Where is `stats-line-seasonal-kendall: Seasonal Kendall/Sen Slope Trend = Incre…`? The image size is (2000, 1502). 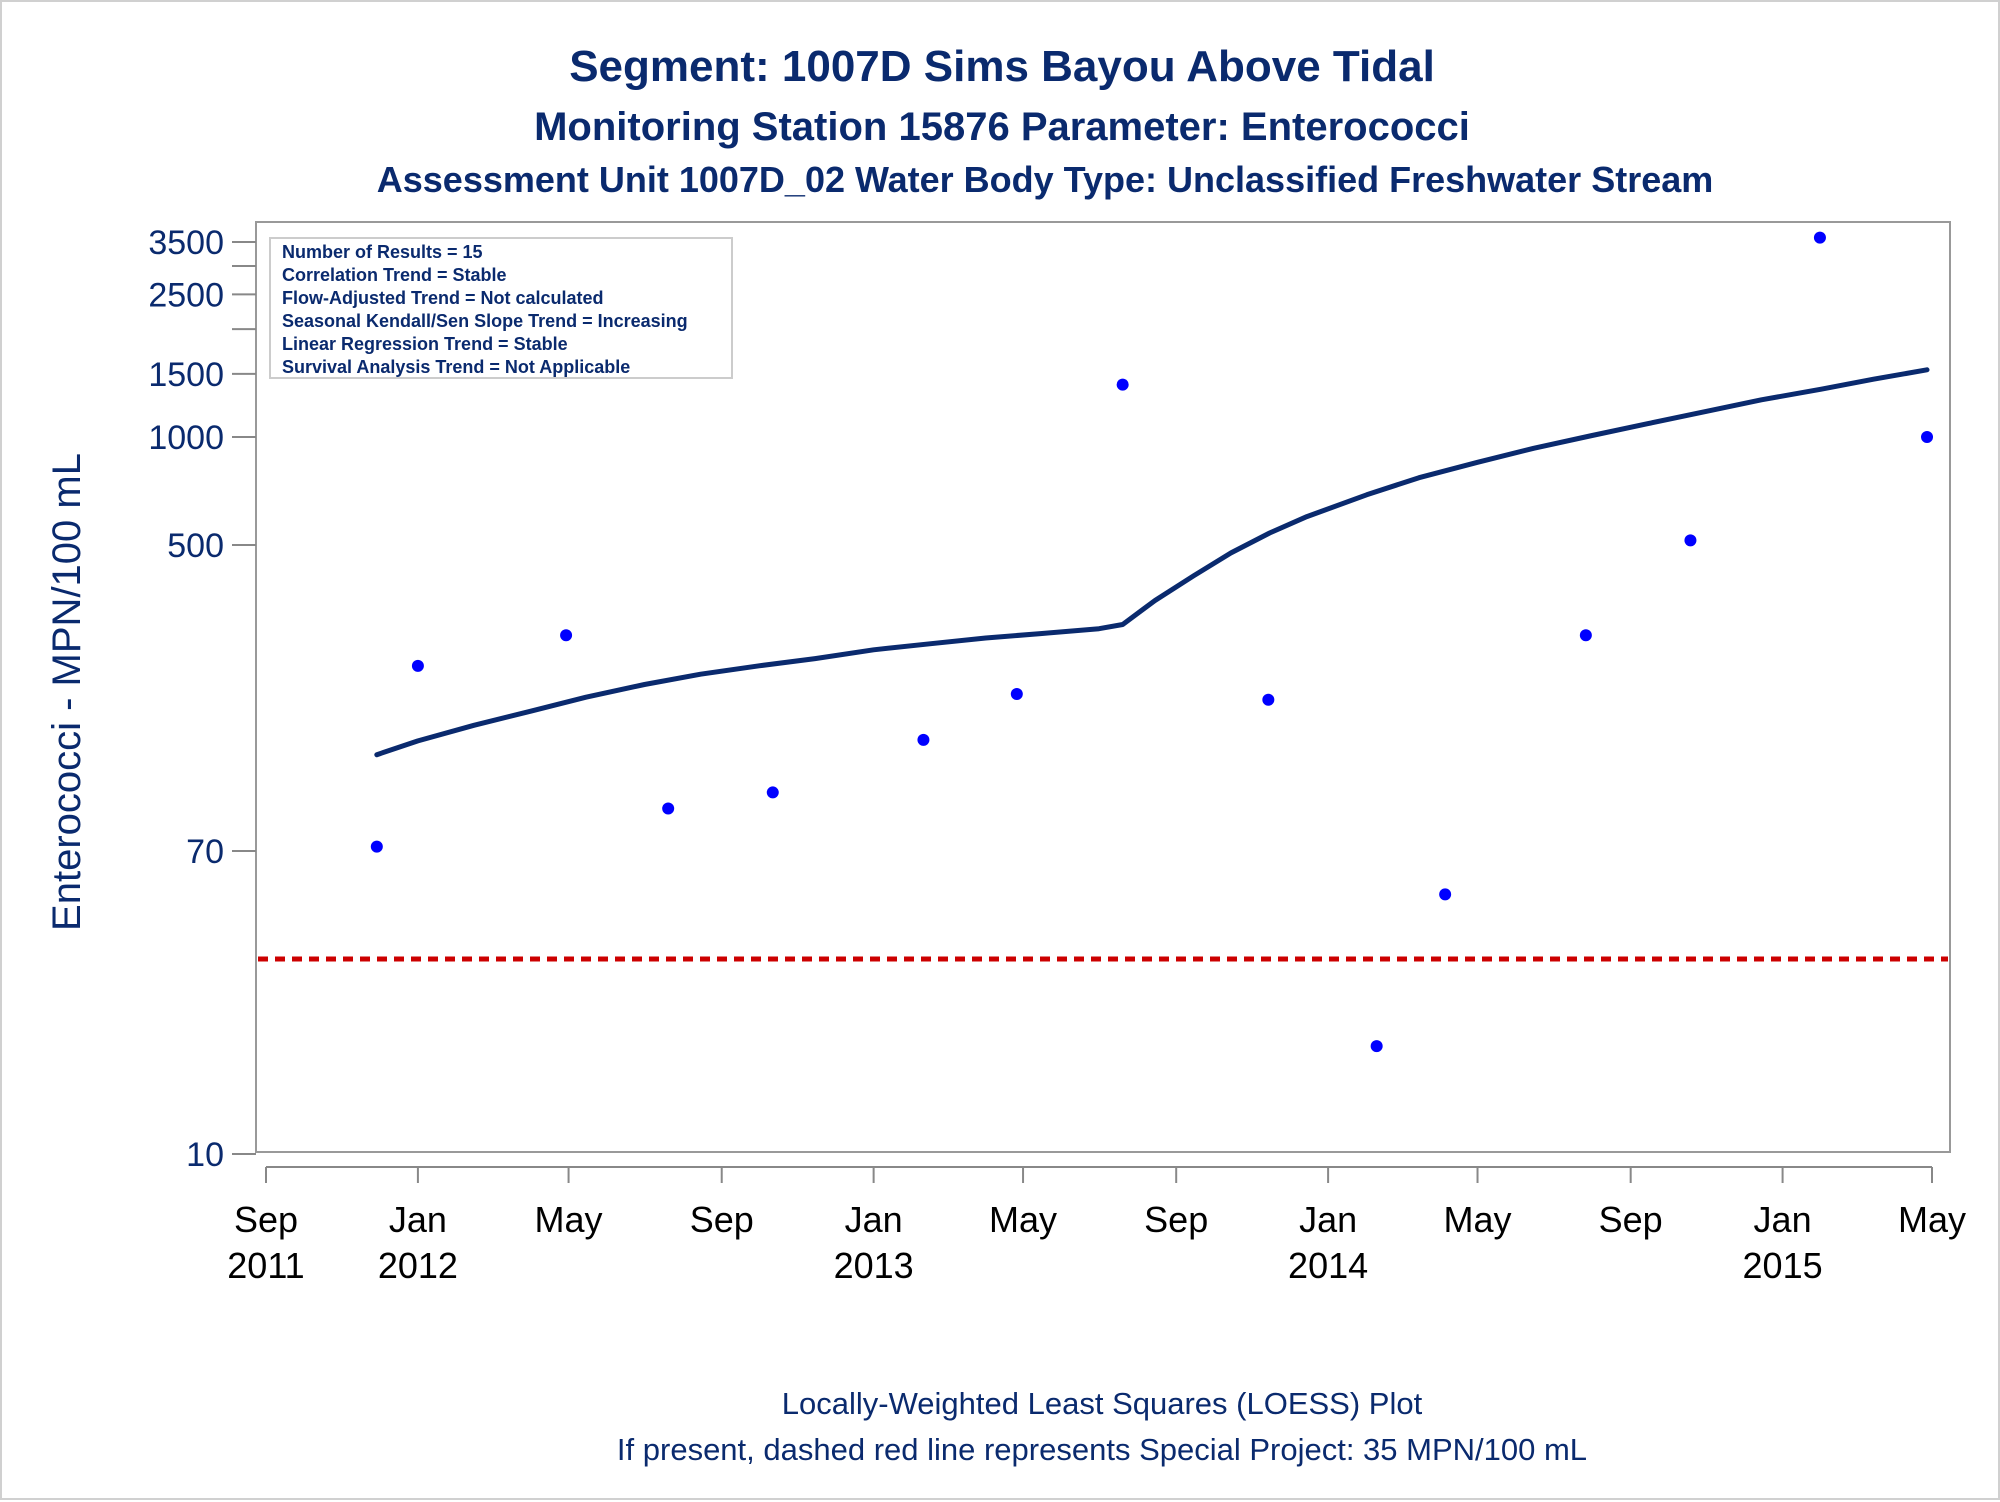
stats-line-seasonal-kendall: Seasonal Kendall/Sen Slope Trend = Incre… is located at coordinates (485, 321).